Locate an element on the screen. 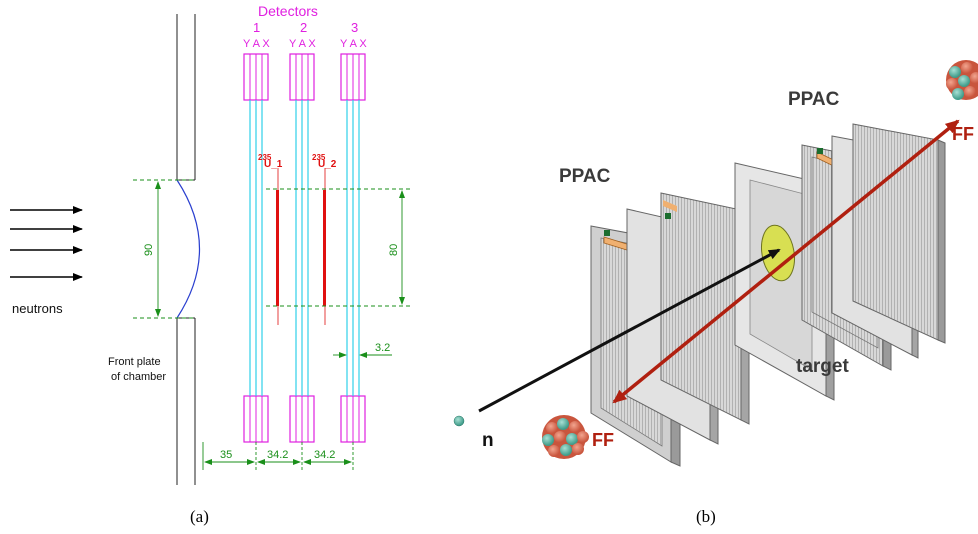  detectors-title: Detectors is located at coordinates (288, 11).